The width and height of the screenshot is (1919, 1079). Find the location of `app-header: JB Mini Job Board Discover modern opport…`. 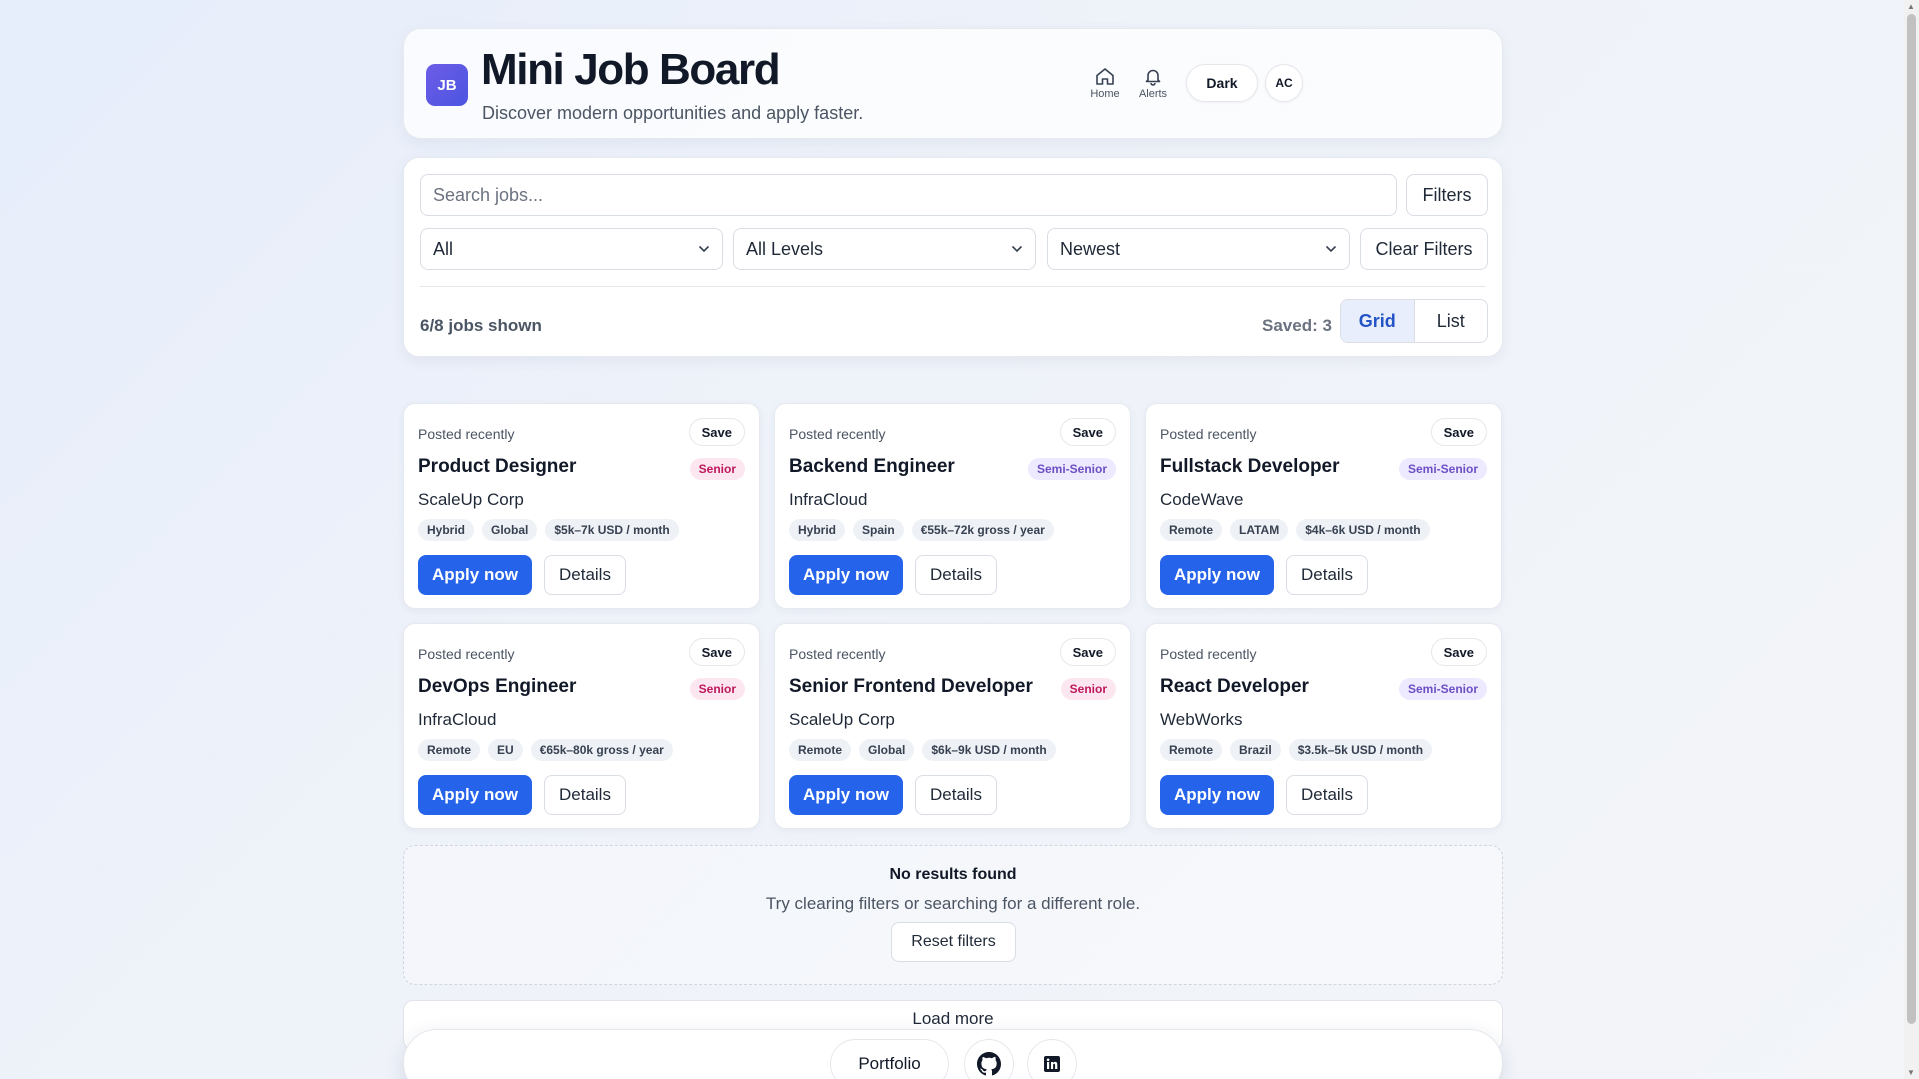

app-header: JB Mini Job Board Discover modern opport… is located at coordinates (953, 83).